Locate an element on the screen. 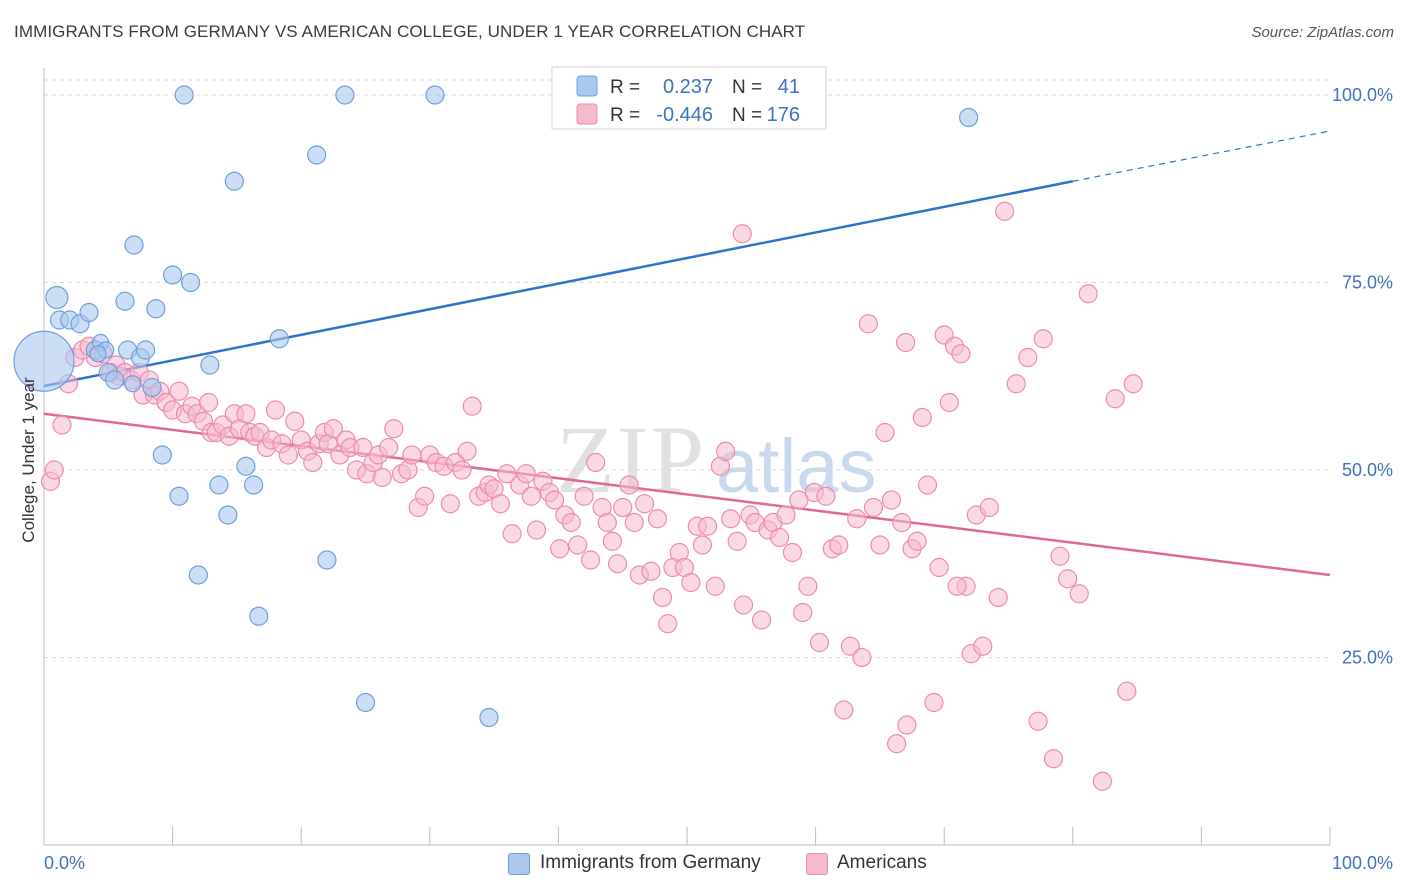 The width and height of the screenshot is (1406, 892). legend-correlation: R = 0.237 N = 41 R = -0.446 N = 176 is located at coordinates (689, 98).